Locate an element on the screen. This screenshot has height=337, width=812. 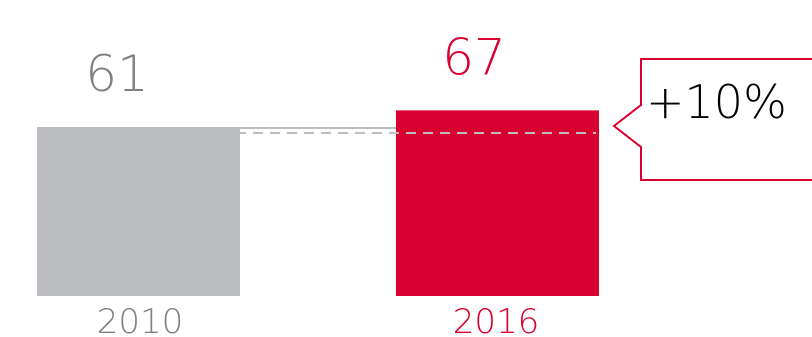
category-label-2016: 2016 is located at coordinates (496, 319).